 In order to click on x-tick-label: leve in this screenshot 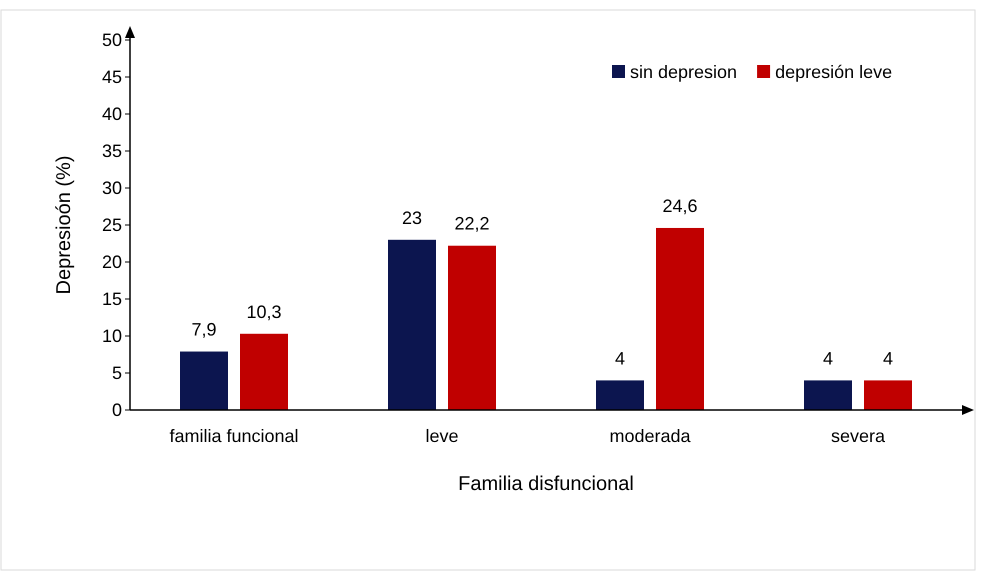, I will do `click(442, 436)`.